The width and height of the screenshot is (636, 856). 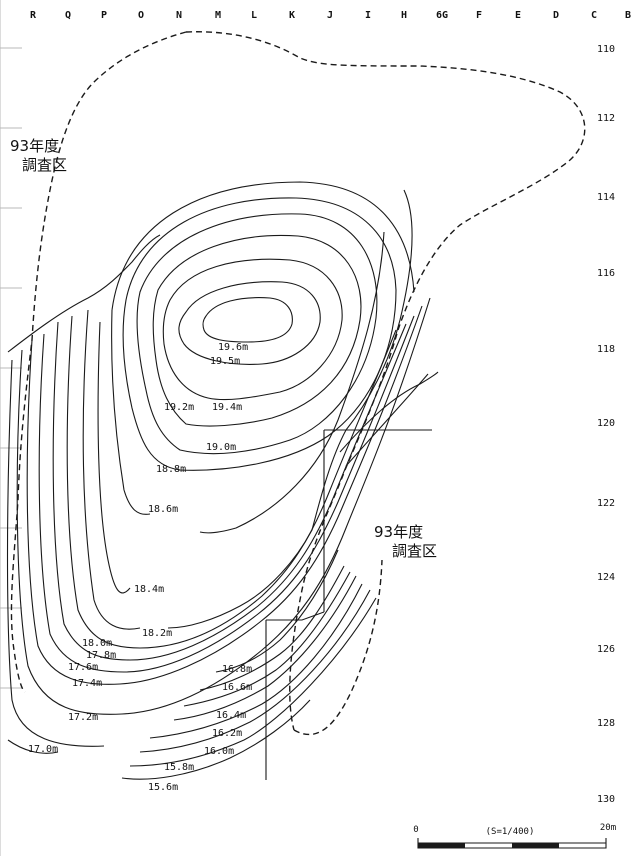 I want to click on col-label: E, so click(x=518, y=15).